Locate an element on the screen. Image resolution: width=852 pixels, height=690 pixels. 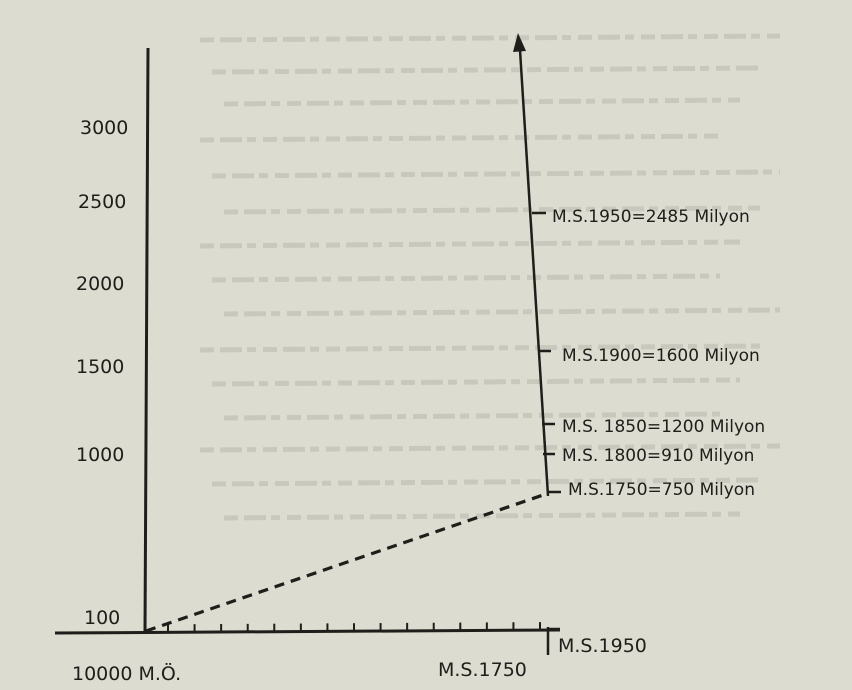
annotation-label: M.S. 1800=910 Milyon is located at coordinates (658, 456).